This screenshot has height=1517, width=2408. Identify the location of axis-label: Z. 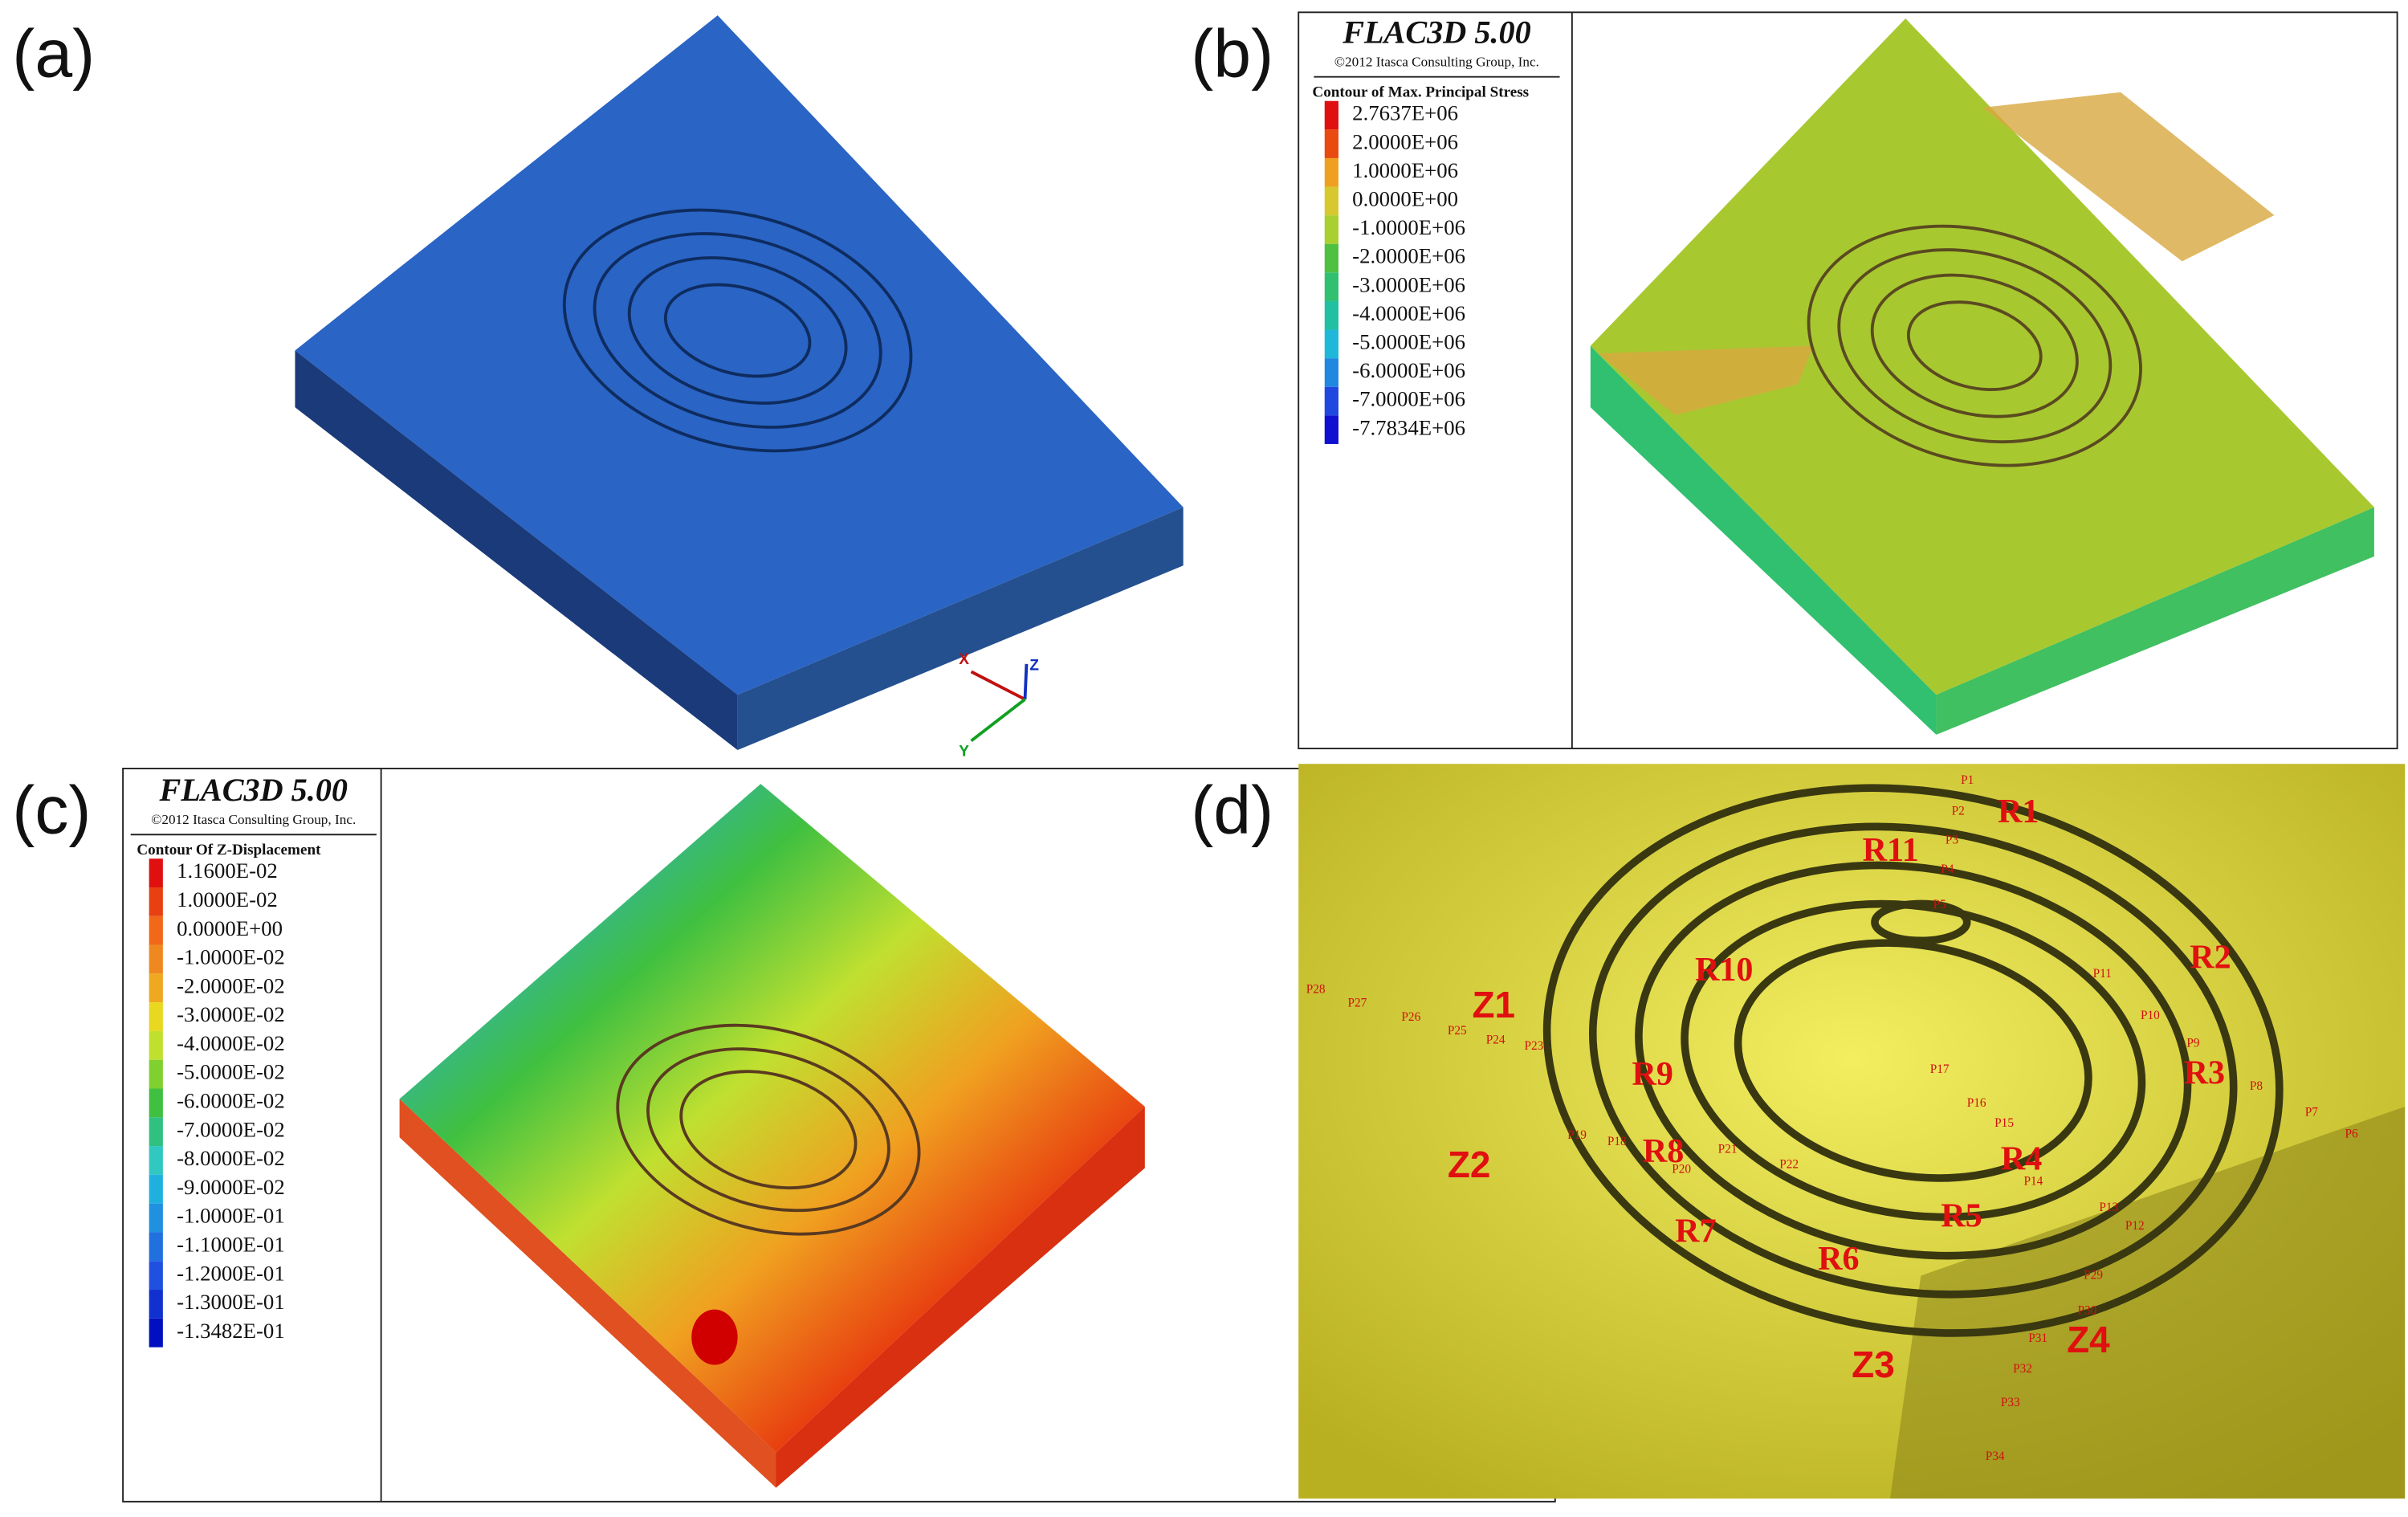
(1034, 665).